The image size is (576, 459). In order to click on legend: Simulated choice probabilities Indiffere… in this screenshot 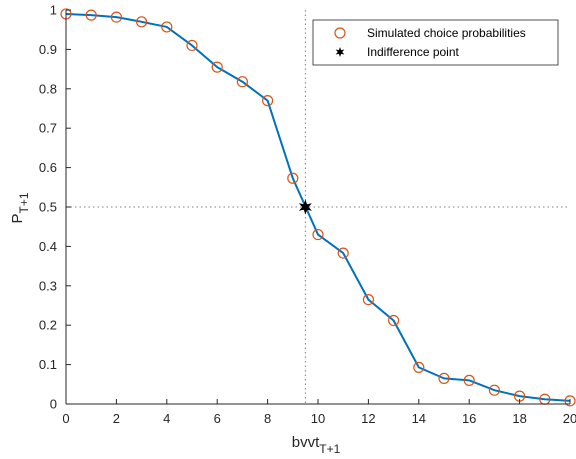, I will do `click(435, 42)`.